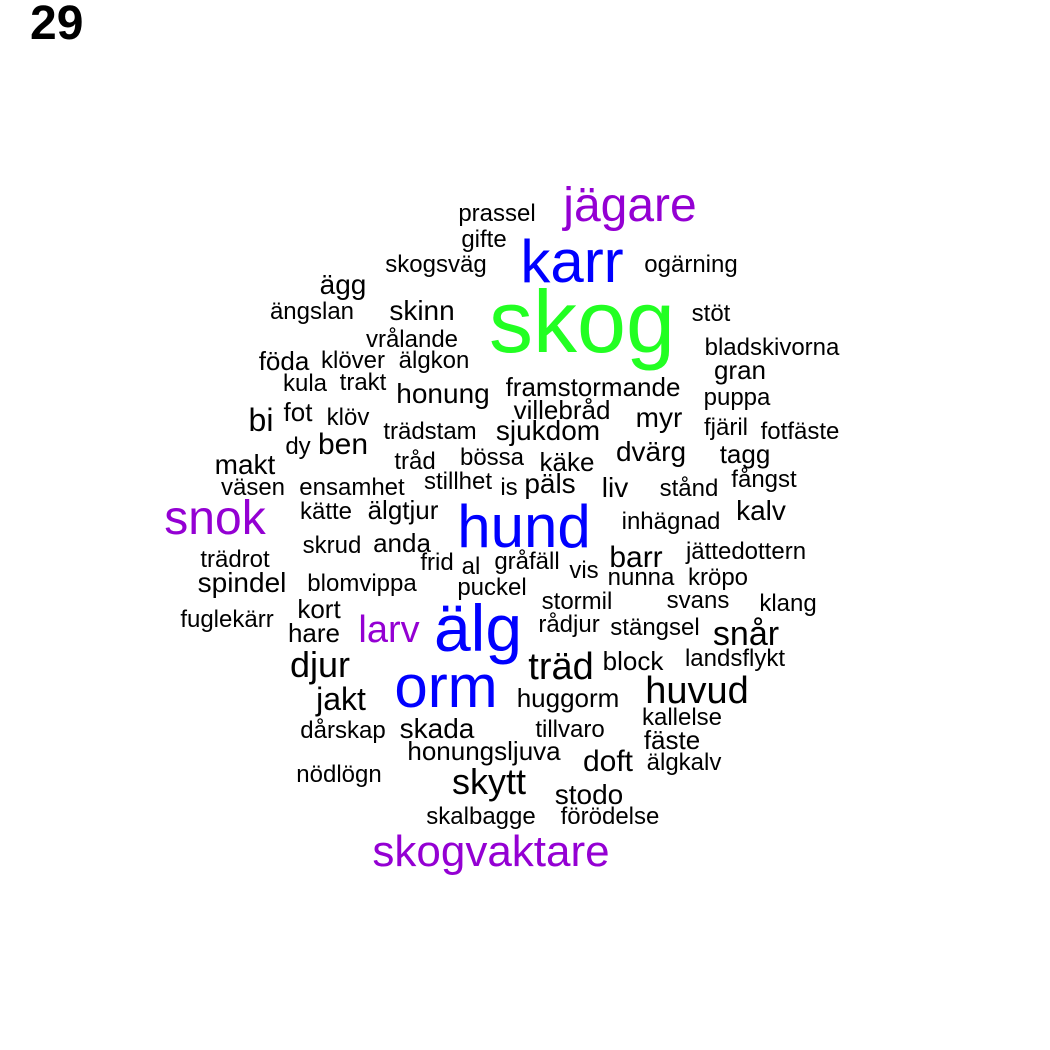 Image resolution: width=1050 pixels, height=1050 pixels. I want to click on word-trakt: trakt, so click(363, 382).